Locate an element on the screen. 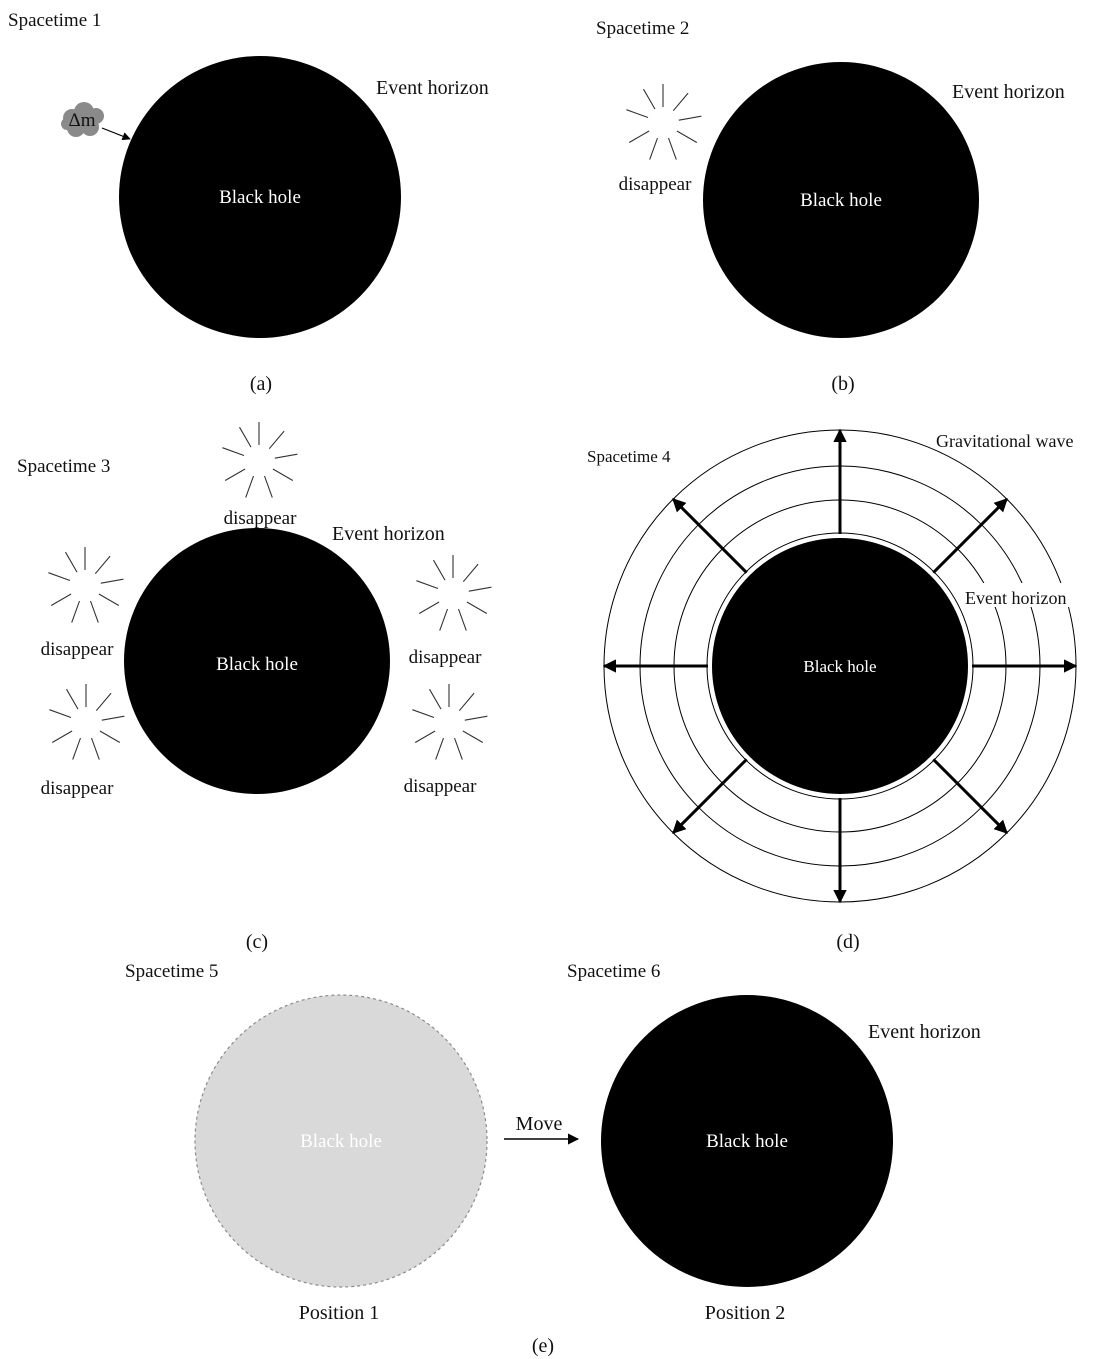 Image resolution: width=1097 pixels, height=1359 pixels. panel-d-horizon-label-bg is located at coordinates (1018, 595).